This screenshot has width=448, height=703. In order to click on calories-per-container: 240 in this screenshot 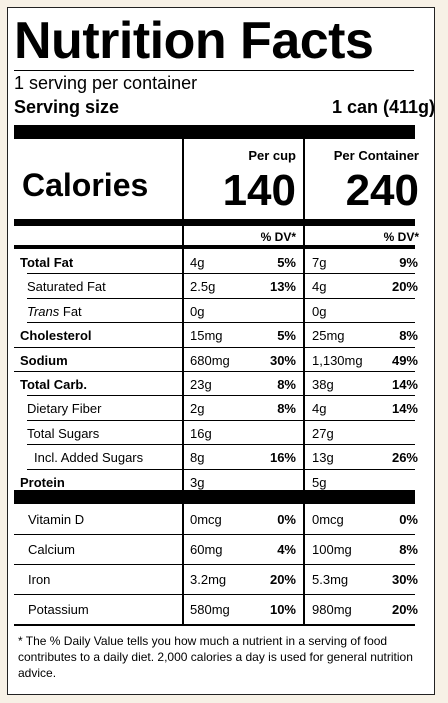, I will do `click(382, 190)`.